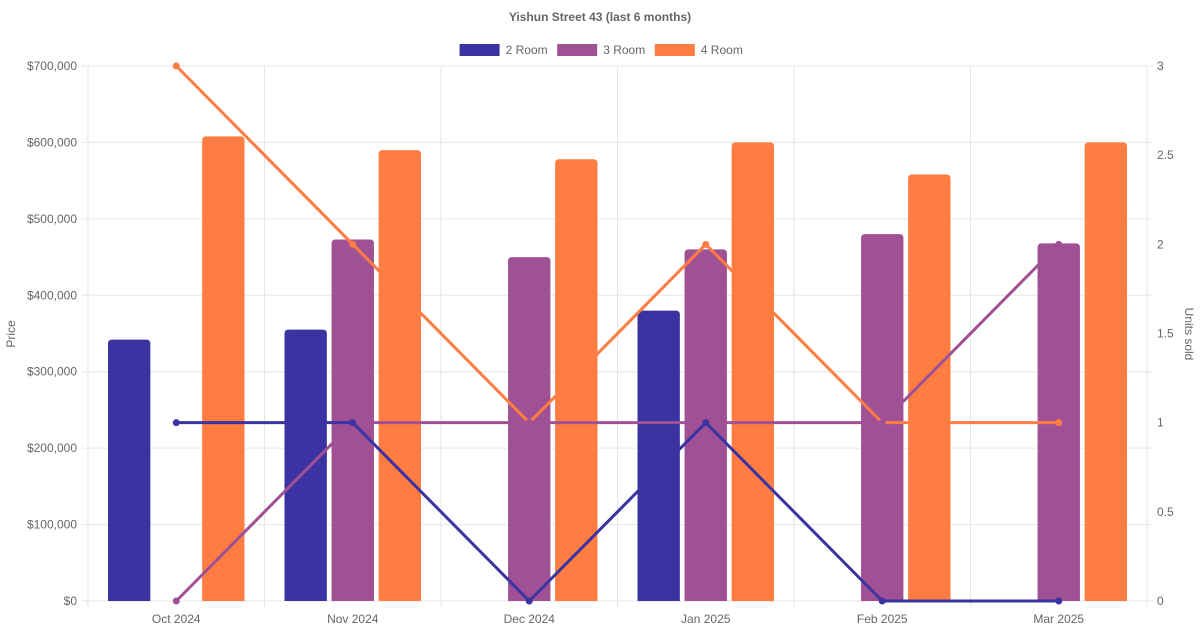  Describe the element at coordinates (52, 66) in the screenshot. I see `y-tick-label: $700,000` at that location.